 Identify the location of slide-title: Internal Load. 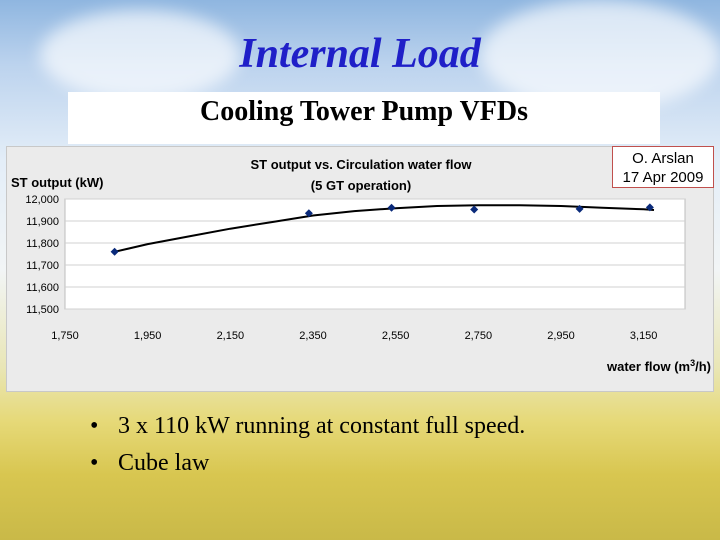
(360, 54).